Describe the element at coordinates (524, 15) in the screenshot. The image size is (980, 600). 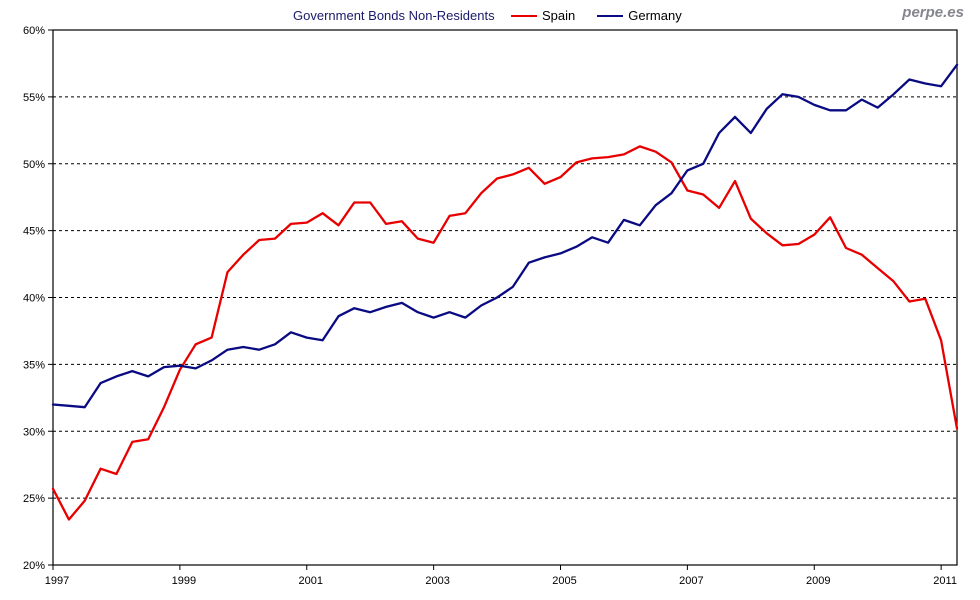
I see `spain-line-sample-icon` at that location.